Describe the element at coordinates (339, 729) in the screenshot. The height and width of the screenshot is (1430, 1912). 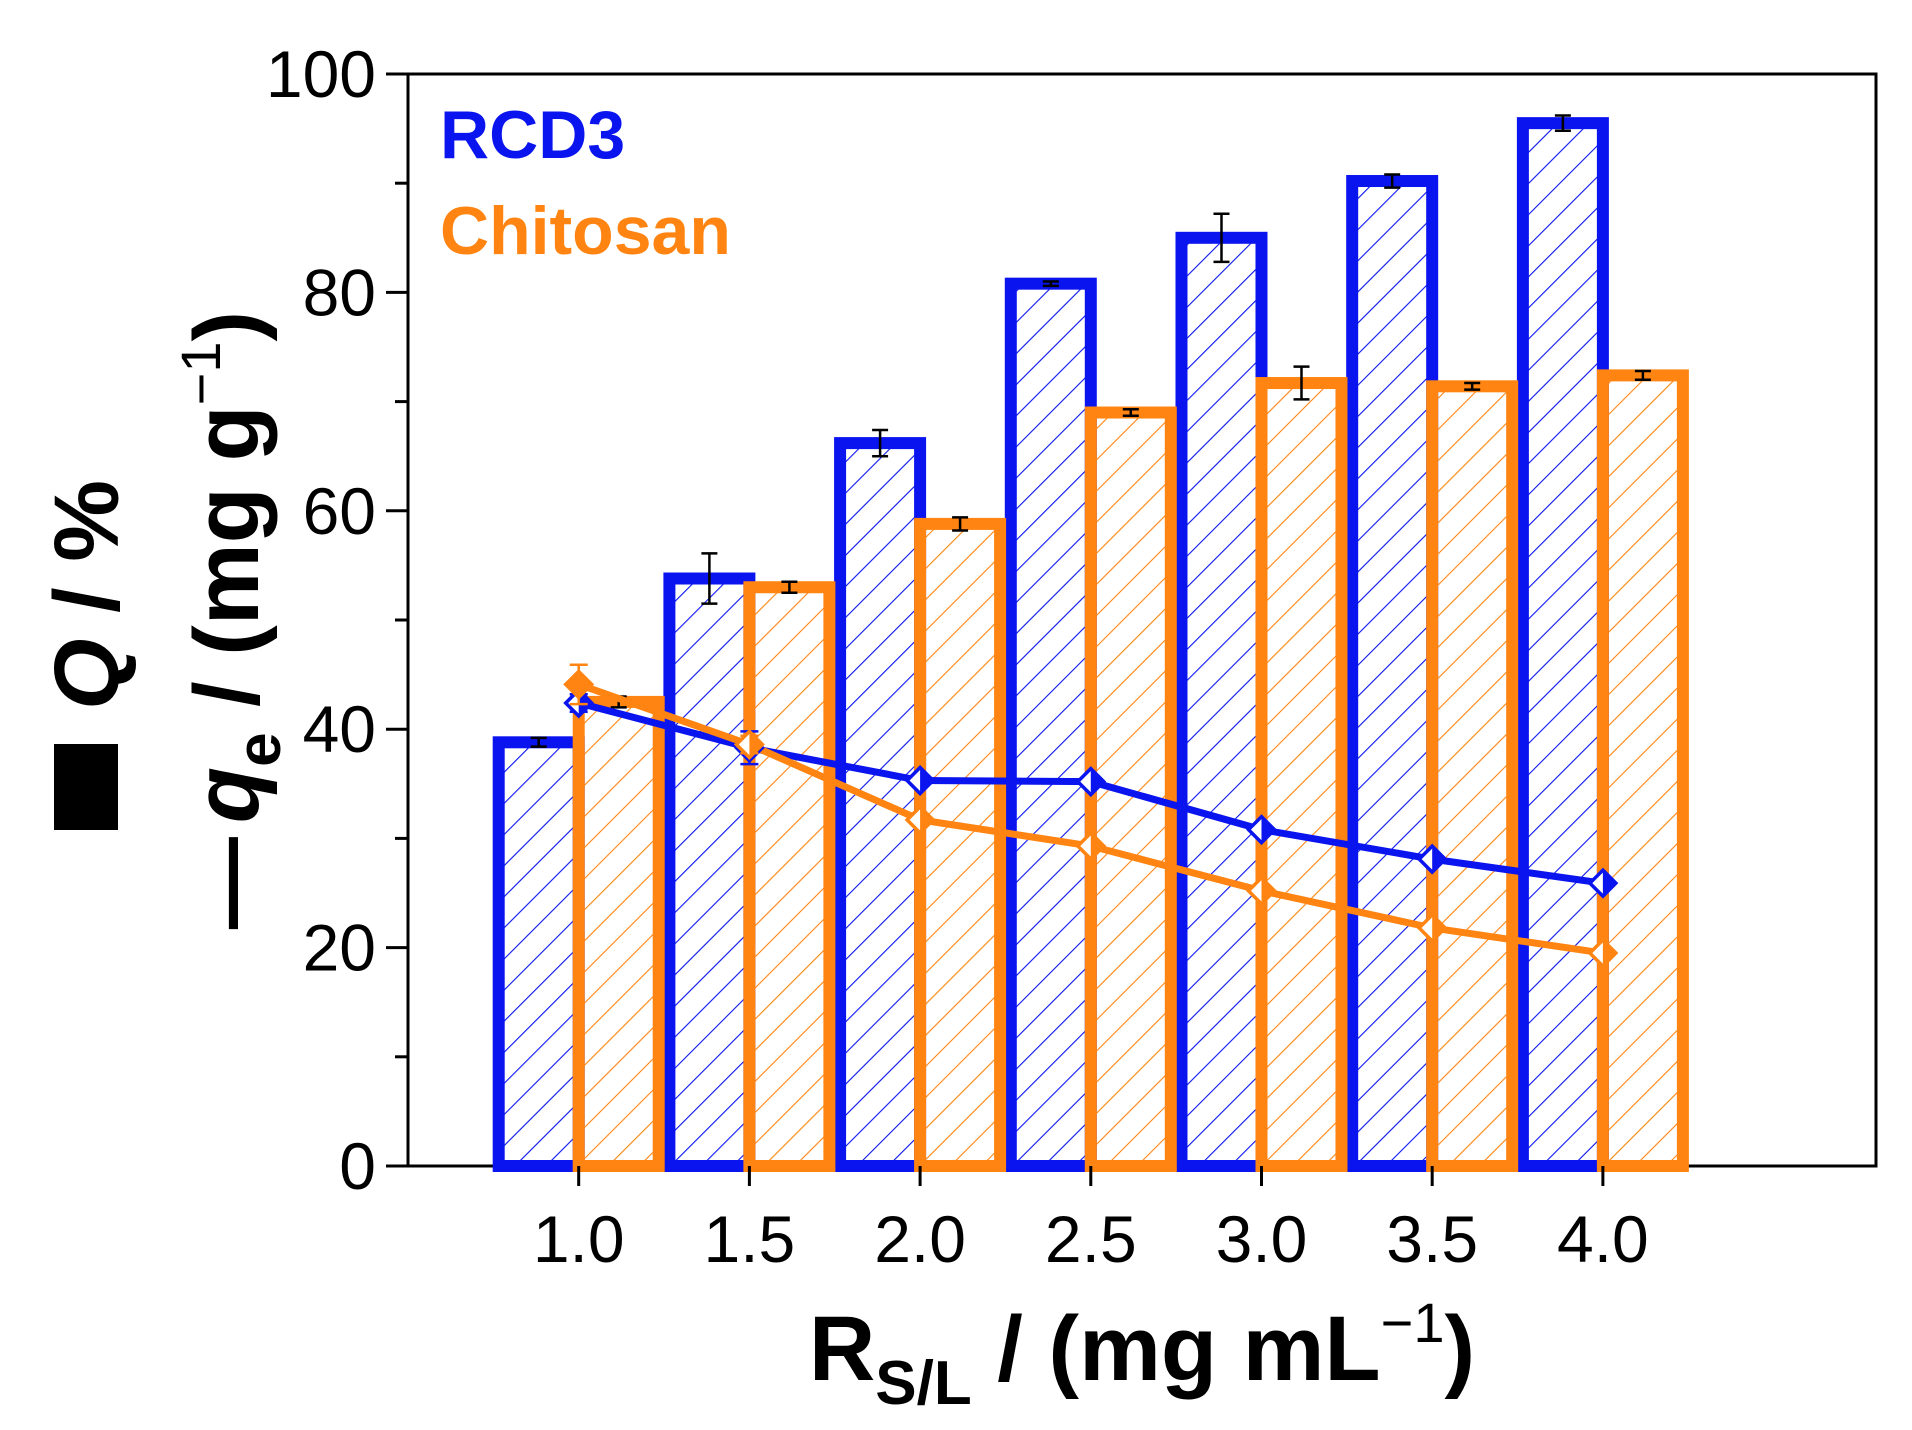
I see `y-tick-label-40: 40` at that location.